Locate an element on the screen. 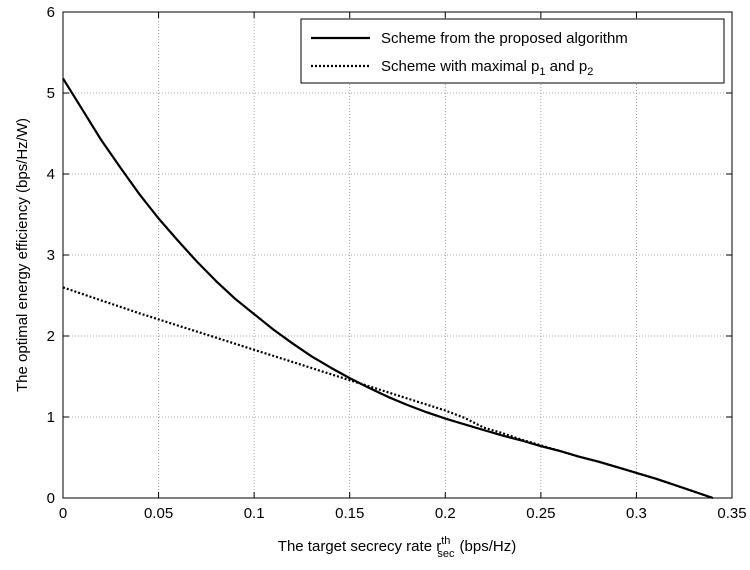 Image resolution: width=750 pixels, height=570 pixels. legend-box is located at coordinates (512, 51).